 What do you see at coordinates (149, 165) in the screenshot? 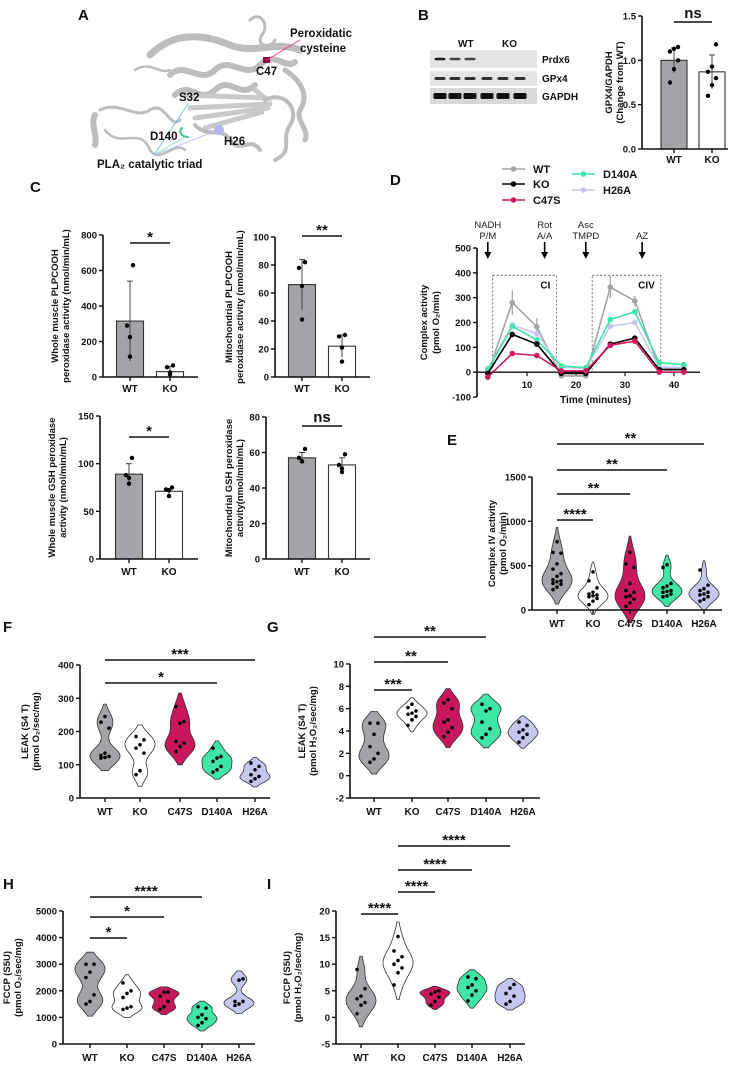
I see `pla2-triad-label: PLA₂ catalytic triad` at bounding box center [149, 165].